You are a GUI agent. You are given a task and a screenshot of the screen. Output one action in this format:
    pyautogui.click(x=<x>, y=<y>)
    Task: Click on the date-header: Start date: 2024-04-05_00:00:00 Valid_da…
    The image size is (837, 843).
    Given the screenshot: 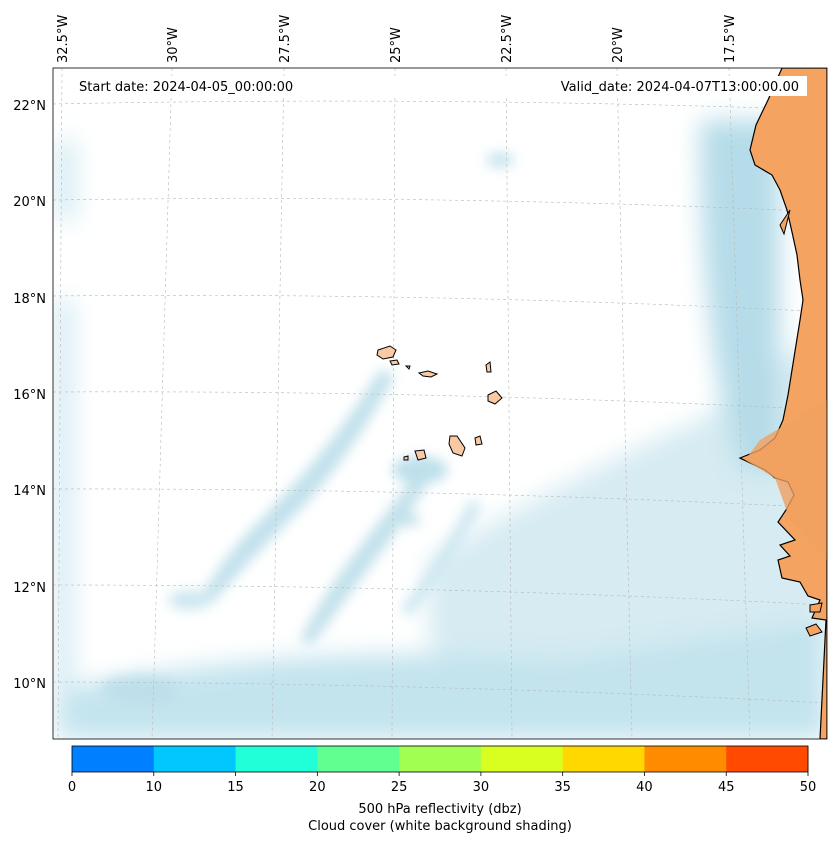 What is the action you would take?
    pyautogui.click(x=439, y=86)
    